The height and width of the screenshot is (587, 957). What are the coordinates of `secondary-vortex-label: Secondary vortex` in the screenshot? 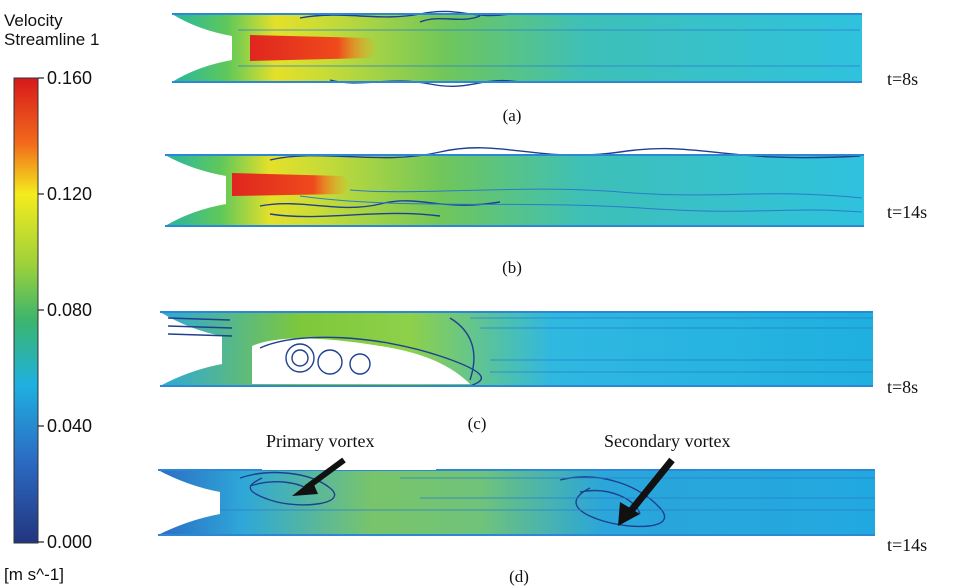 It's located at (667, 441).